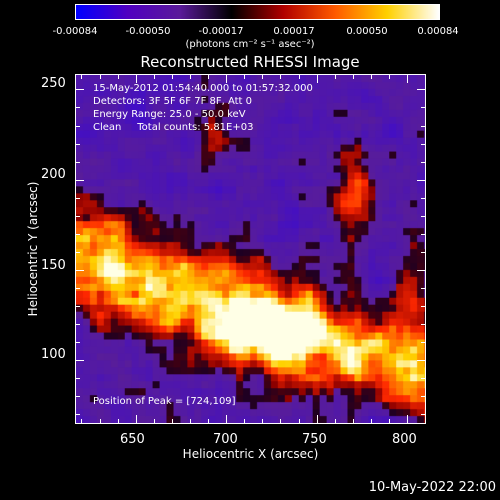 This screenshot has width=500, height=500. I want to click on colorbar-tick-label: 0.00084, so click(438, 31).